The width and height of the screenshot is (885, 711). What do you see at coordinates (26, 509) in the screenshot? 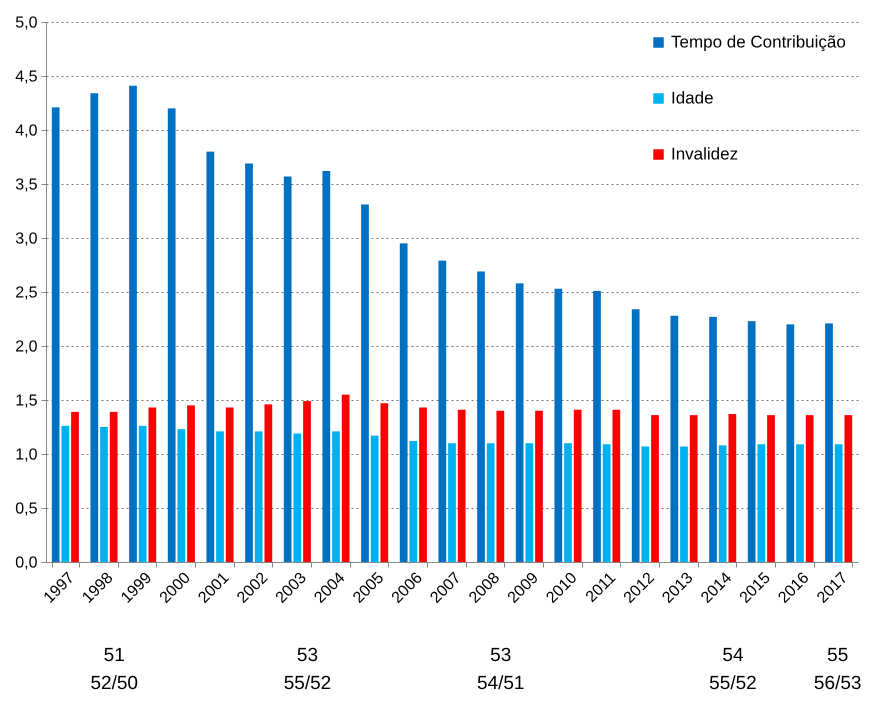
I see `y-tick-label: 0,5` at bounding box center [26, 509].